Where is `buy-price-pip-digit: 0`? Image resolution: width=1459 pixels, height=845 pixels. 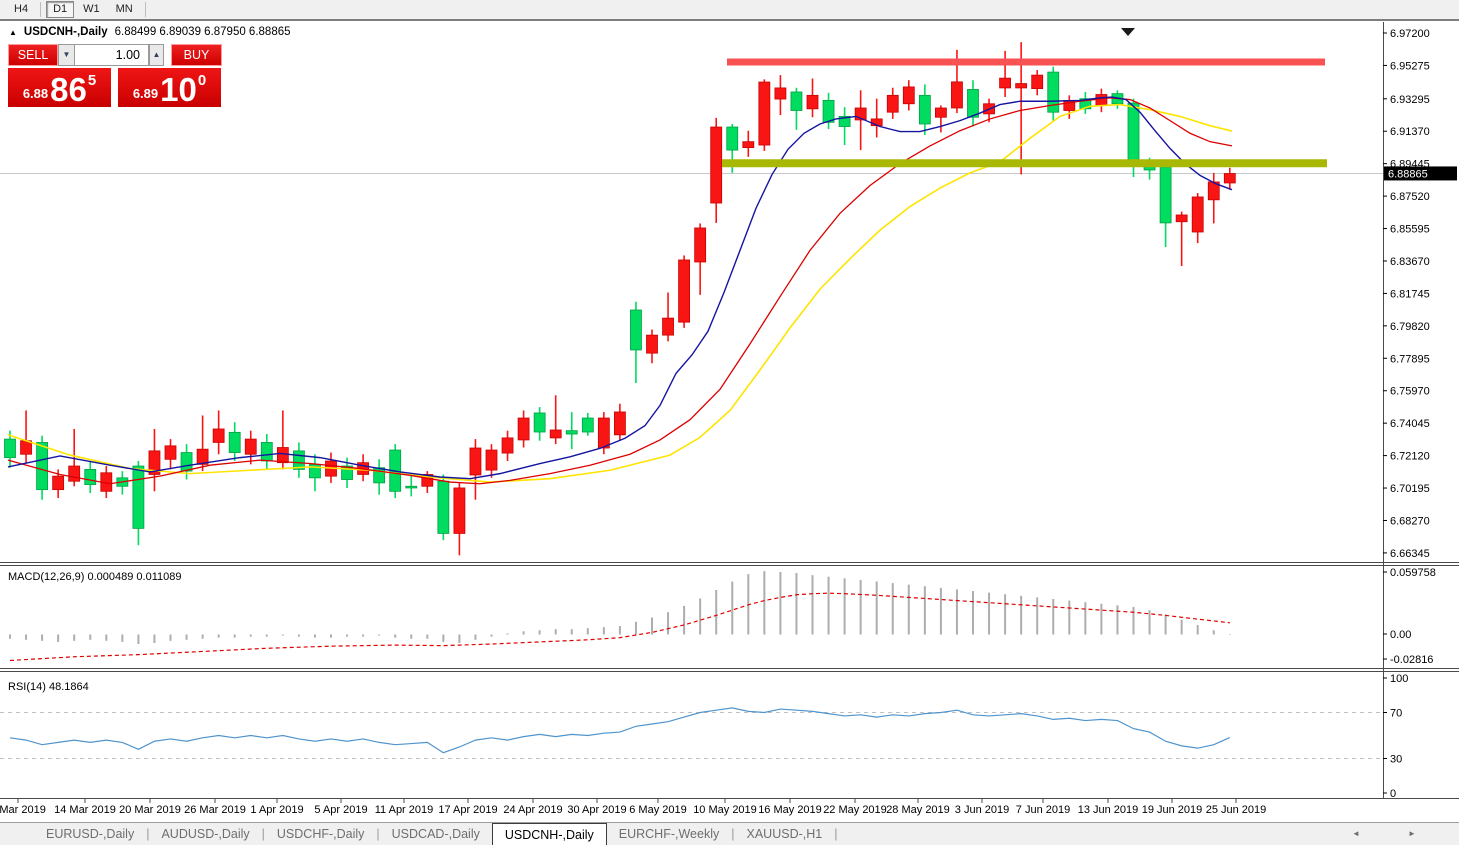 buy-price-pip-digit: 0 is located at coordinates (202, 80).